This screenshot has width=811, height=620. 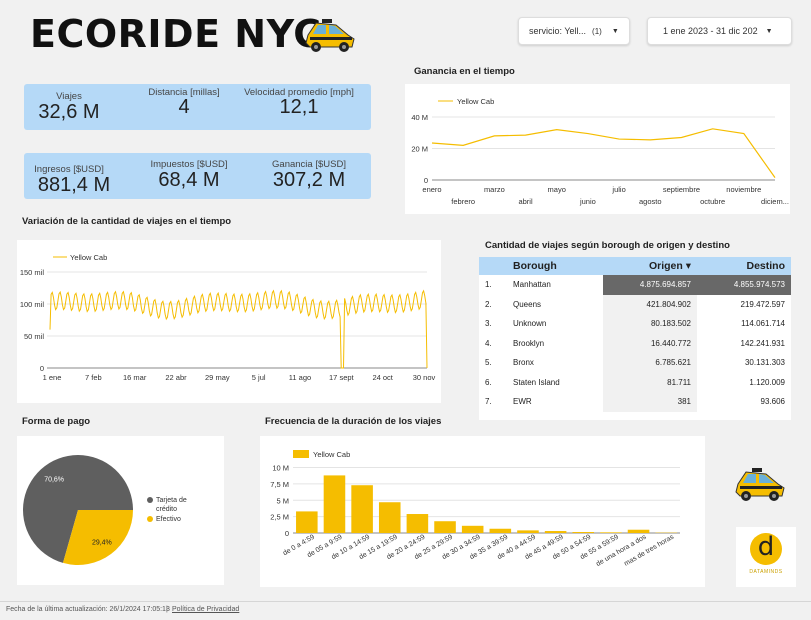 What do you see at coordinates (32, 304) in the screenshot?
I see `y-tick-label: 100 mil` at bounding box center [32, 304].